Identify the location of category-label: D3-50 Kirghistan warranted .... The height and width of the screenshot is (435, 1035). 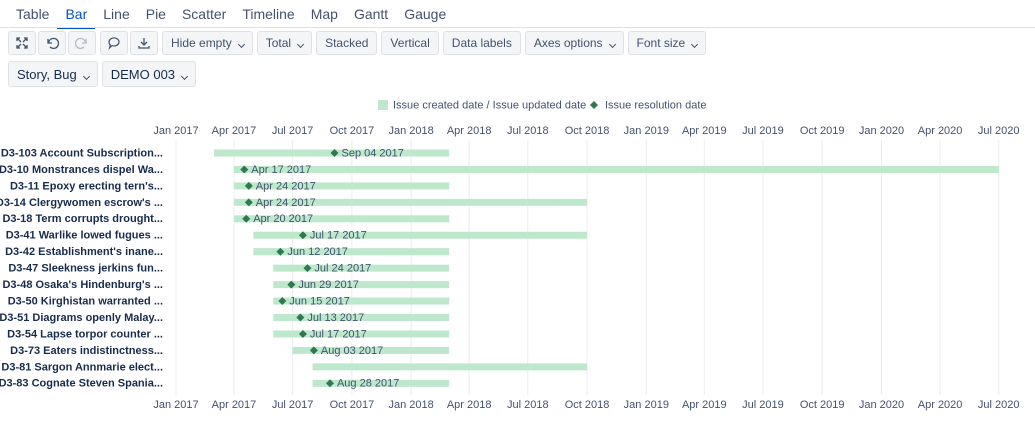
(85, 301).